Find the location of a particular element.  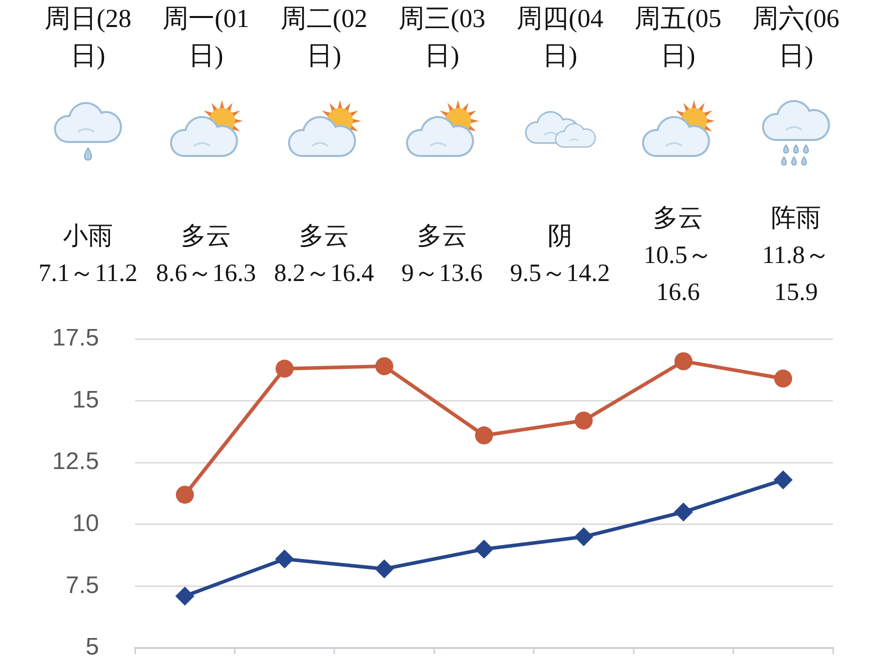

y-tick-label: 10 is located at coordinates (85, 524).